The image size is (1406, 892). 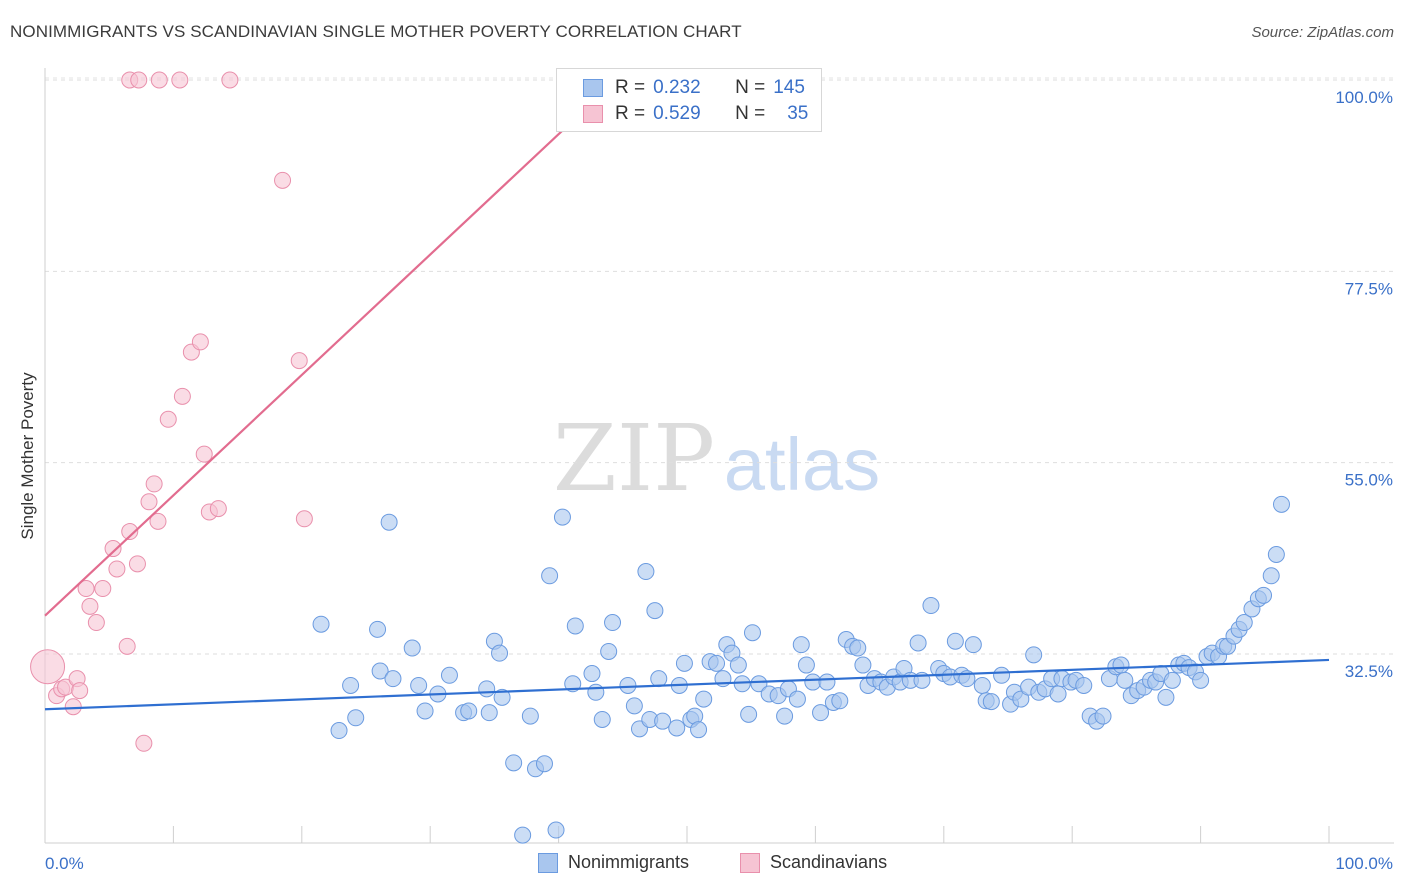 What do you see at coordinates (750, 87) in the screenshot?
I see `n-label: N =` at bounding box center [750, 87].